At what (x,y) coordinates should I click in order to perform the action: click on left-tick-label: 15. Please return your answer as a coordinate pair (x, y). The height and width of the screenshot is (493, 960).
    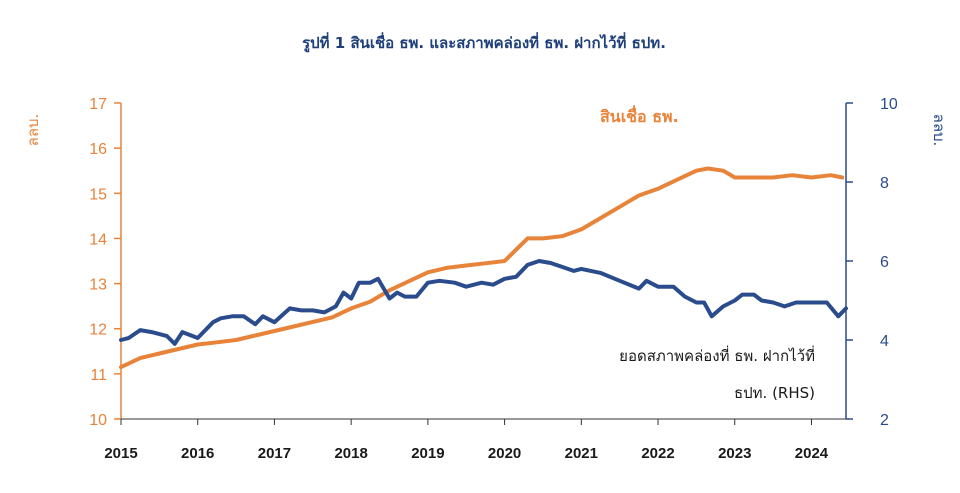
    Looking at the image, I should click on (98, 194).